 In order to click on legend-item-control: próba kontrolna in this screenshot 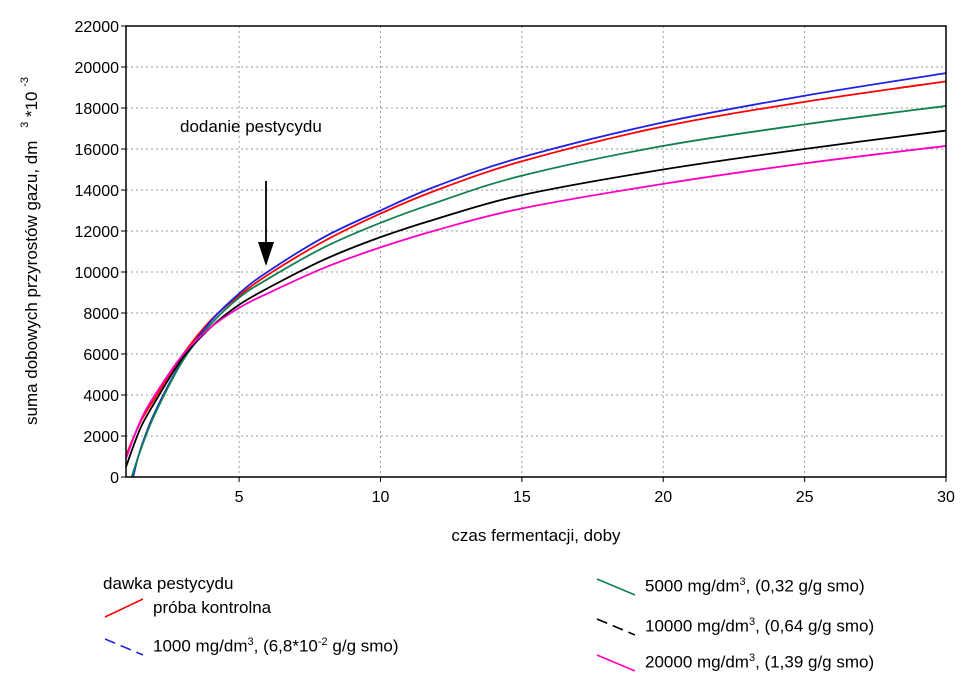, I will do `click(187, 608)`.